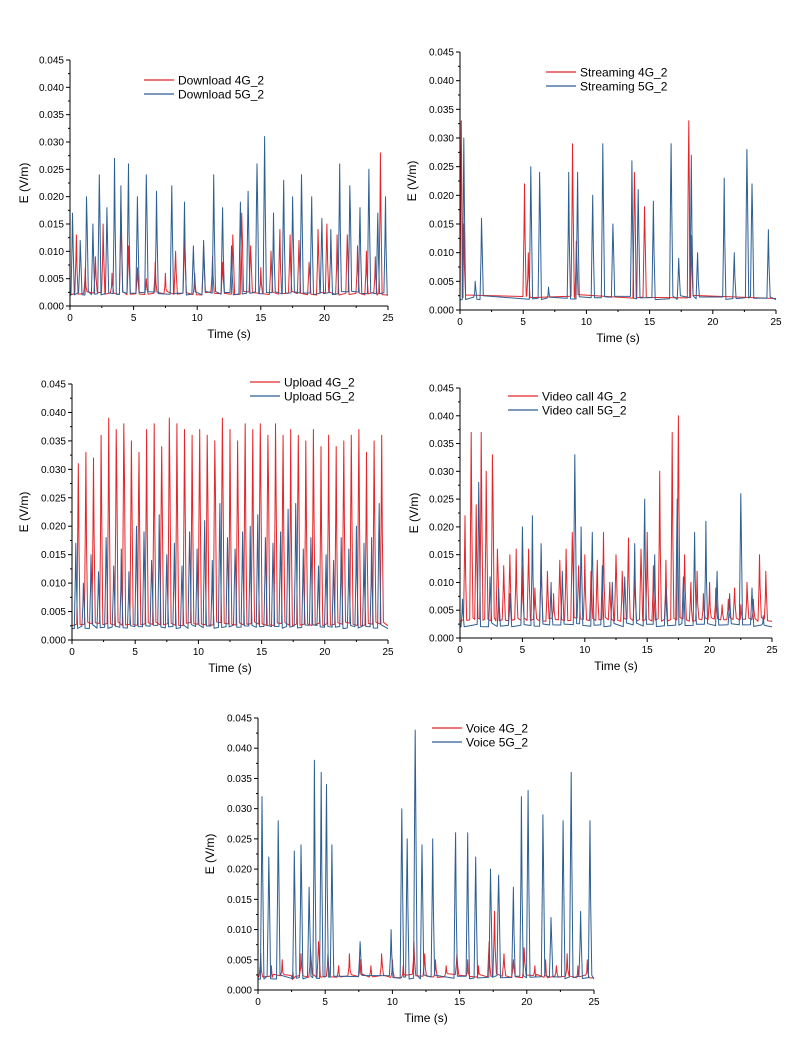 The width and height of the screenshot is (804, 1037). I want to click on upload-x-tick-label: 0, so click(72, 652).